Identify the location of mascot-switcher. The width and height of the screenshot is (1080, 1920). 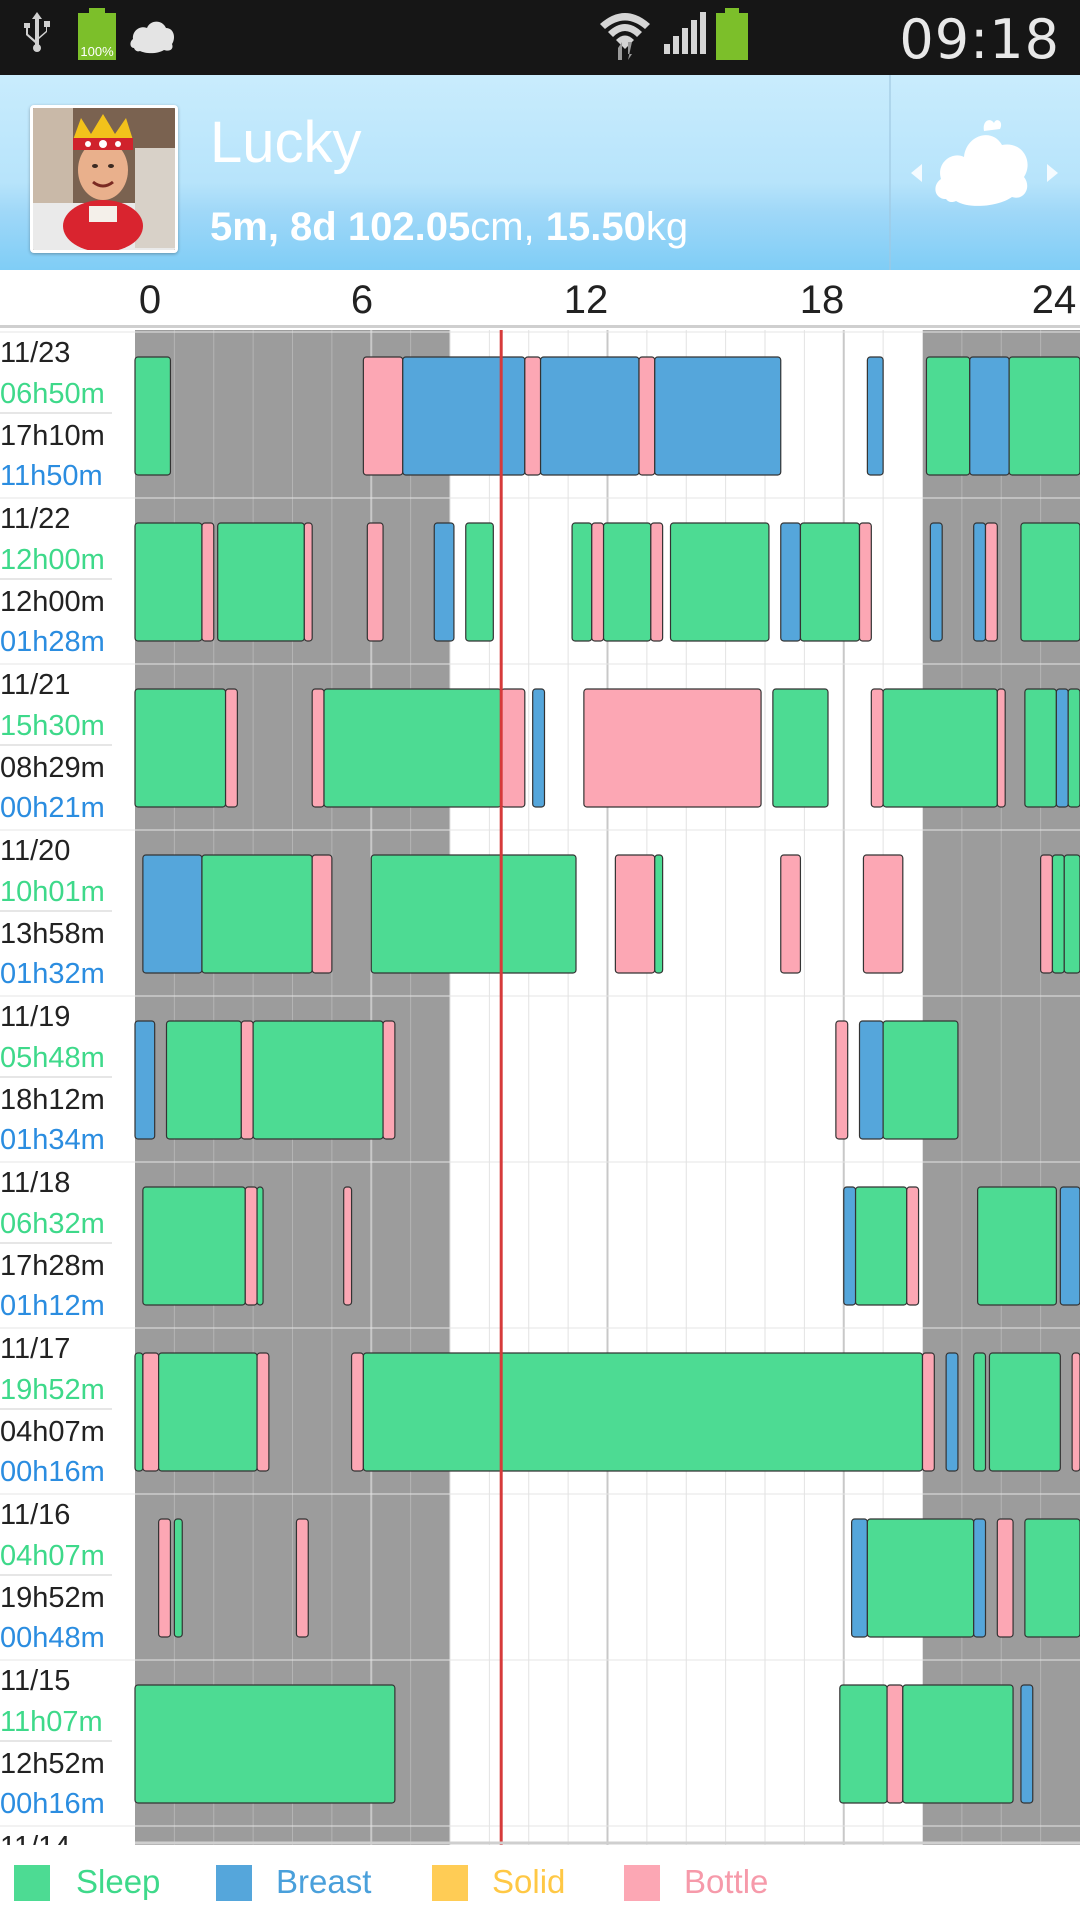
(987, 180).